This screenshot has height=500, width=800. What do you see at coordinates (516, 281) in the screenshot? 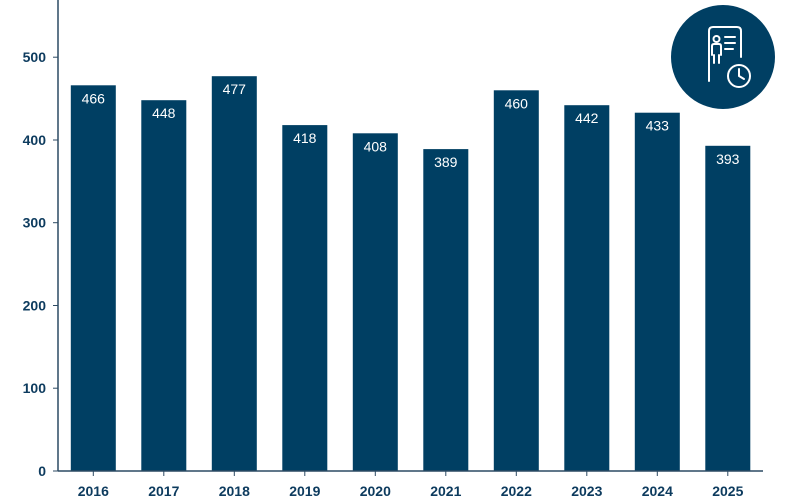
I see `bar-2022` at bounding box center [516, 281].